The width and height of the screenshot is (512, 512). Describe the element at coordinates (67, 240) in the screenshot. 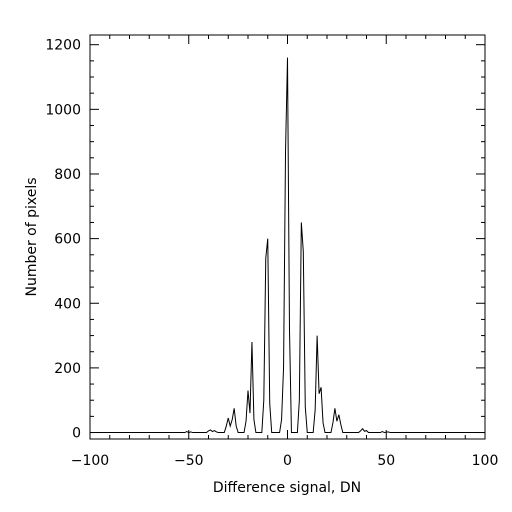

I see `y-tick-label: 600` at that location.